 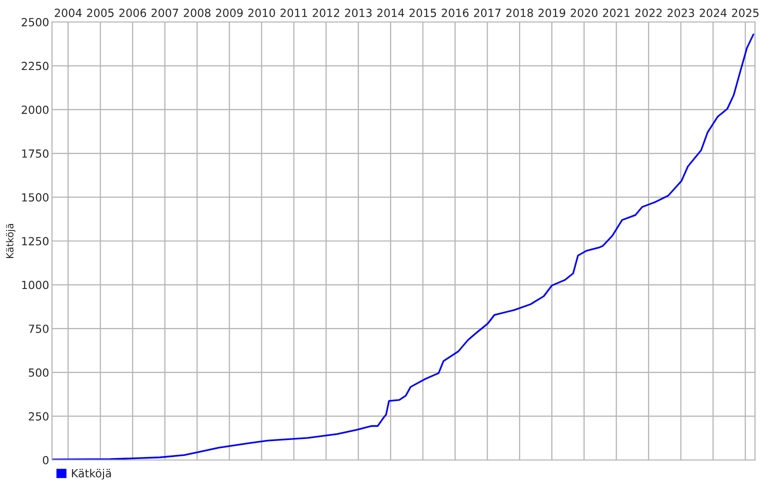 What do you see at coordinates (423, 13) in the screenshot?
I see `x-tick-label: 2015` at bounding box center [423, 13].